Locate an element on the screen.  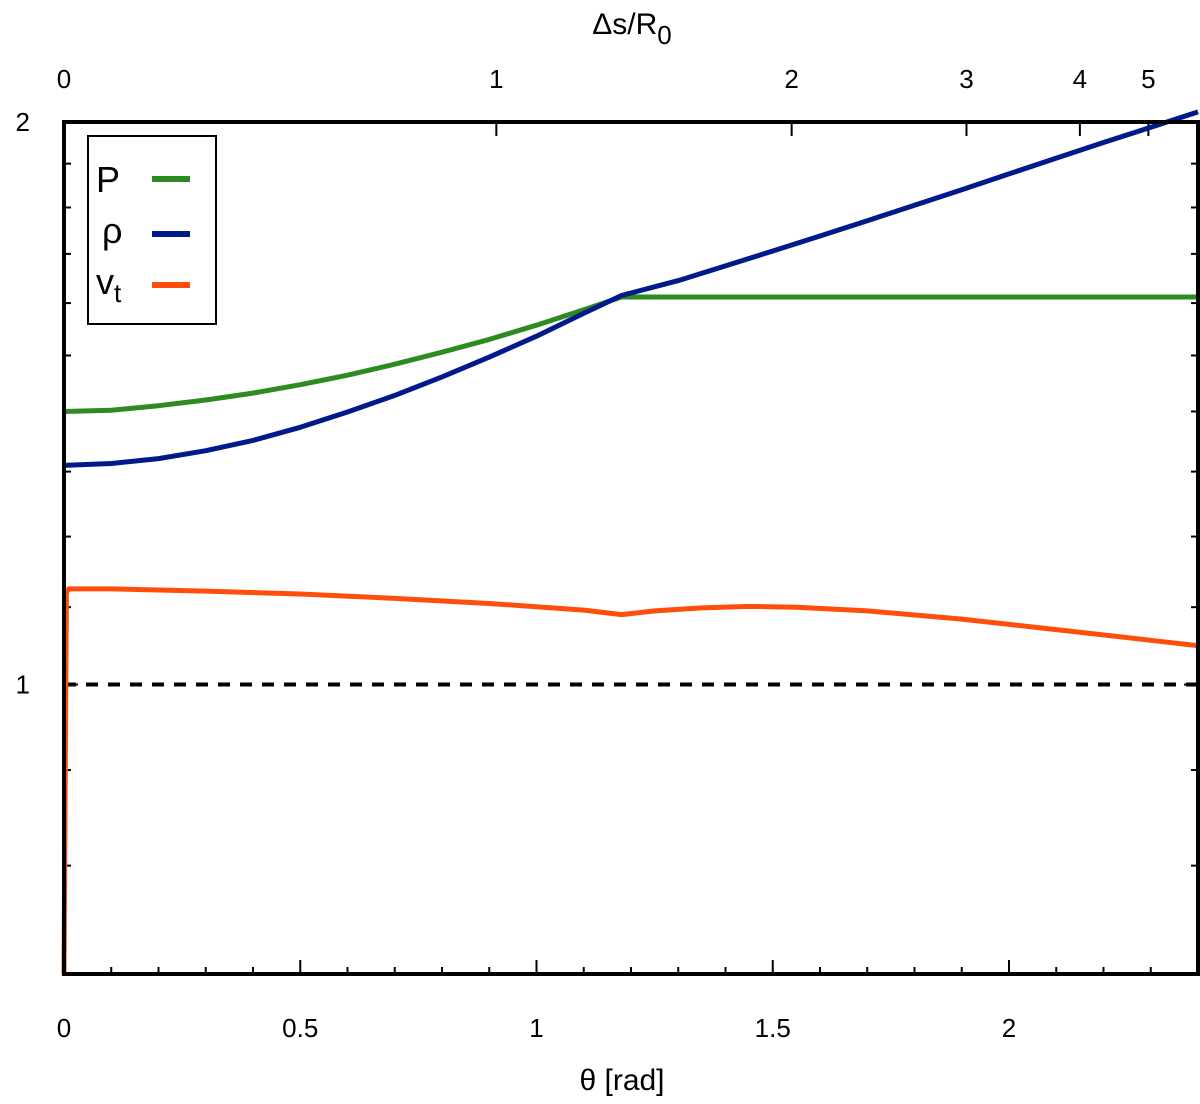
top-x-tick-label-1: 1 is located at coordinates (496, 79).